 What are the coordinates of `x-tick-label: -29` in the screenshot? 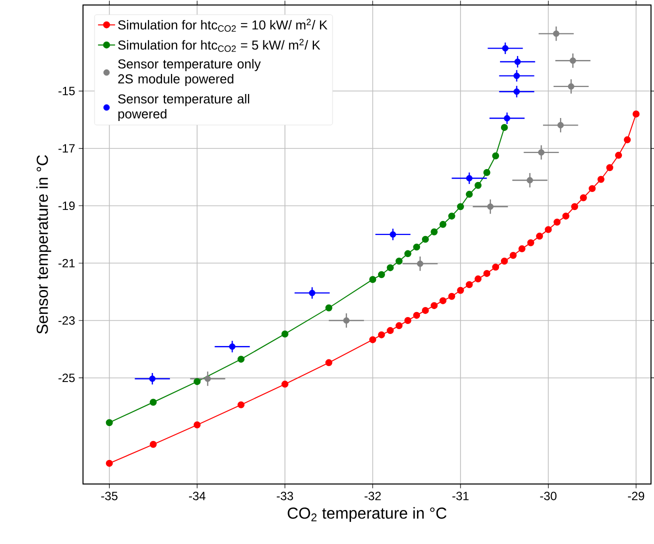 It's located at (636, 496).